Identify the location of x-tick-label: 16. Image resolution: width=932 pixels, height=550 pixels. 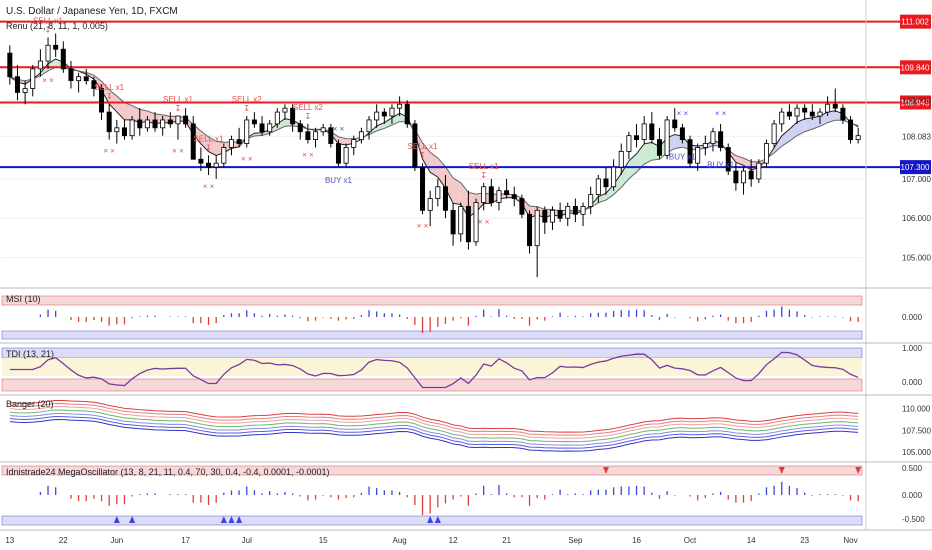
(636, 540).